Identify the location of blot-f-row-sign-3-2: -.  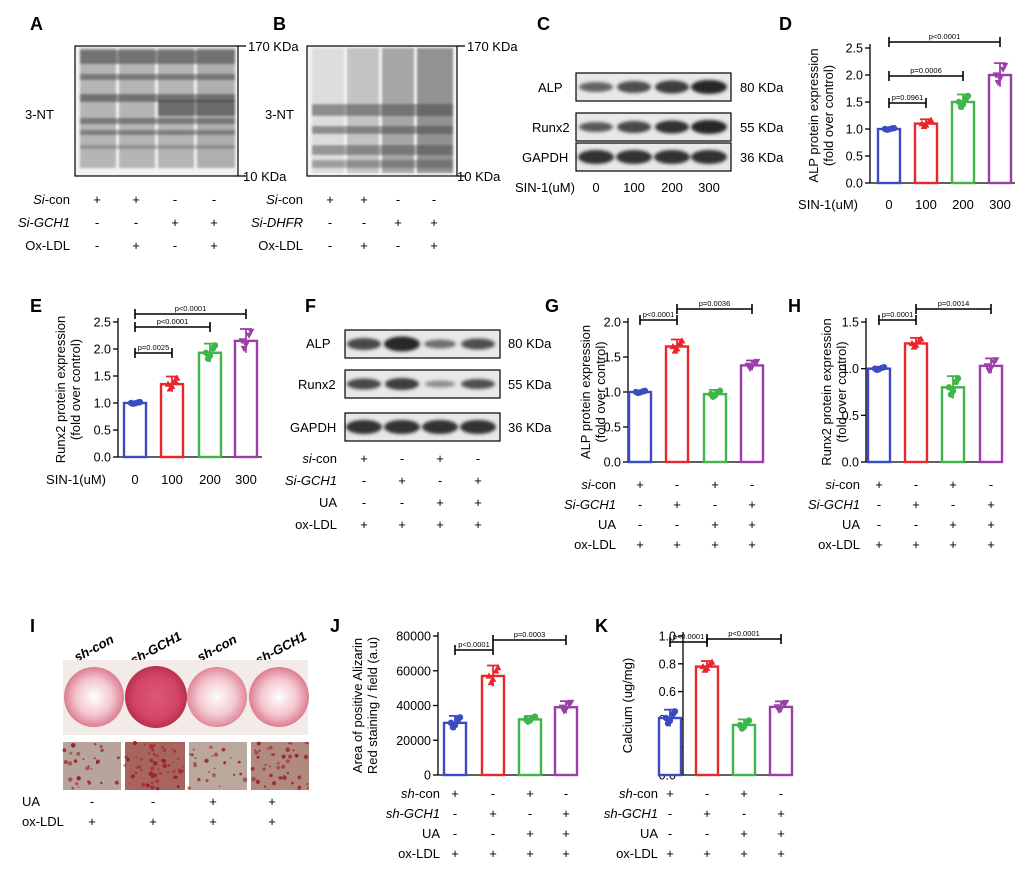
(402, 502).